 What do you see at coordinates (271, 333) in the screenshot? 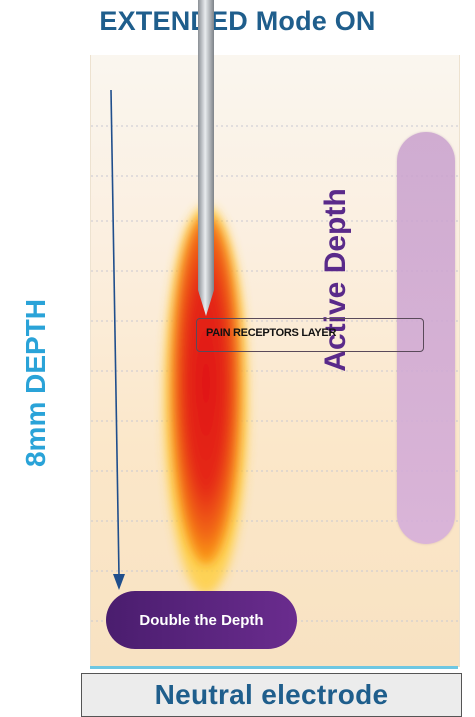
I see `pain-receptors-label: PAIN RECEPTORS LAYER` at bounding box center [271, 333].